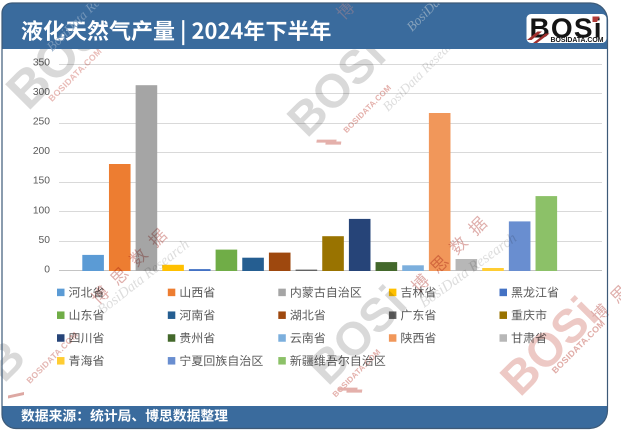 The height and width of the screenshot is (435, 621). What do you see at coordinates (41, 210) in the screenshot?
I see `svg-text: 100` at bounding box center [41, 210].